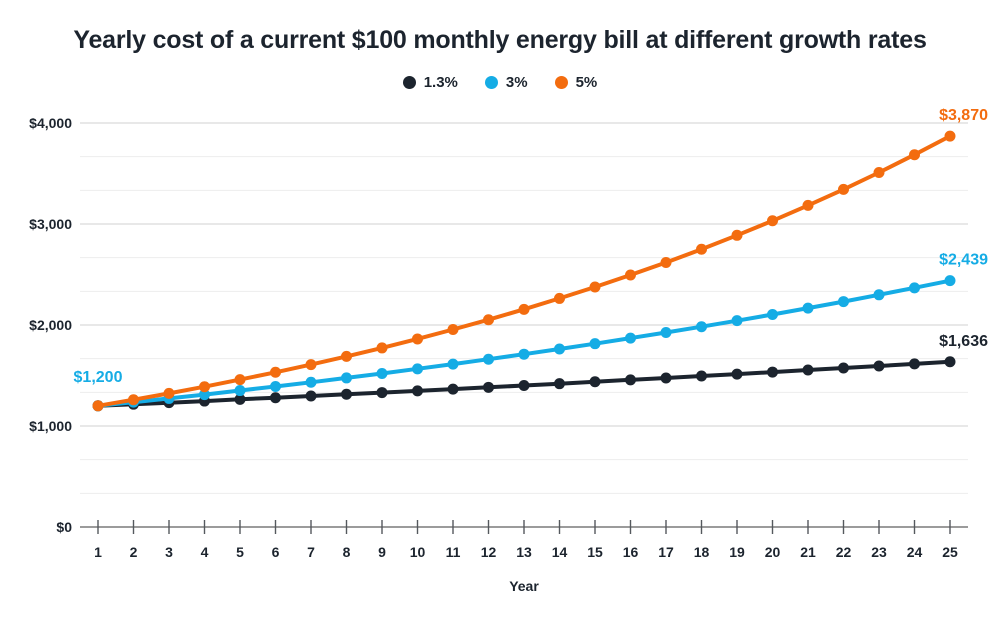 The height and width of the screenshot is (629, 1000). What do you see at coordinates (430, 82) in the screenshot?
I see `legend-item-1.3%: 1.3%` at bounding box center [430, 82].